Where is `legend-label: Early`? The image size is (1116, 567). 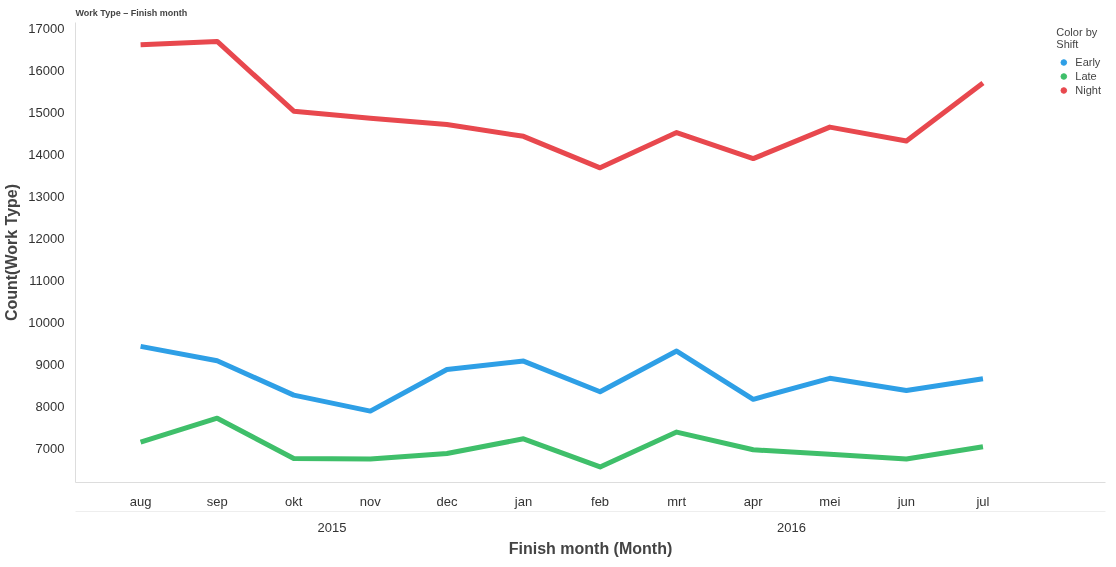 legend-label: Early is located at coordinates (1088, 62).